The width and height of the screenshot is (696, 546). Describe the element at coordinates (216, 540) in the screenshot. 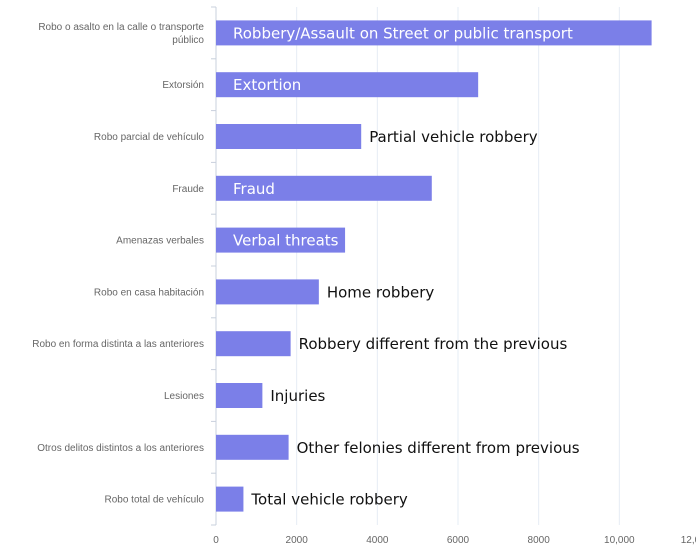

I see `x-tick-label: 0` at that location.